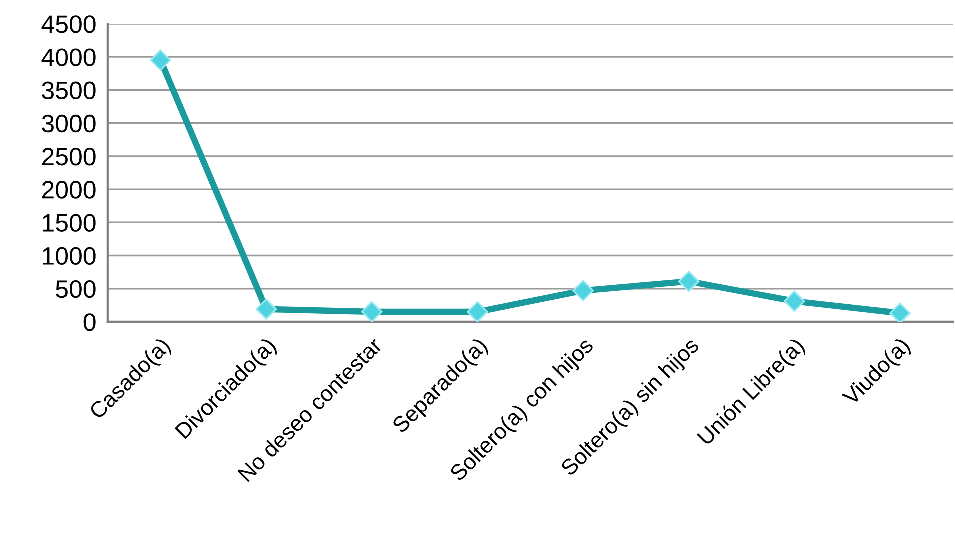  I want to click on y-tick-label: 1000, so click(69, 256).